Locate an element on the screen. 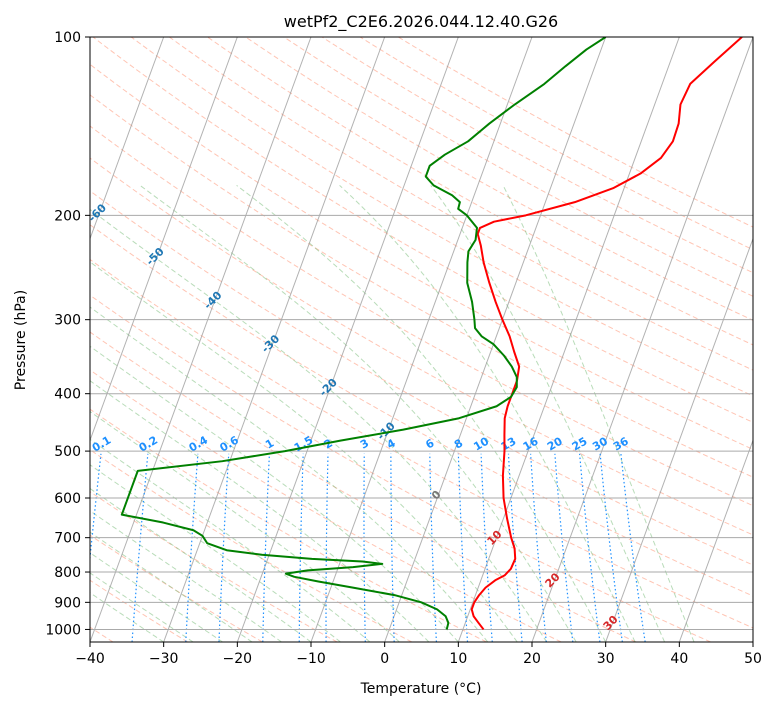 This screenshot has height=708, width=775. x-tick-label: 20 is located at coordinates (532, 659).